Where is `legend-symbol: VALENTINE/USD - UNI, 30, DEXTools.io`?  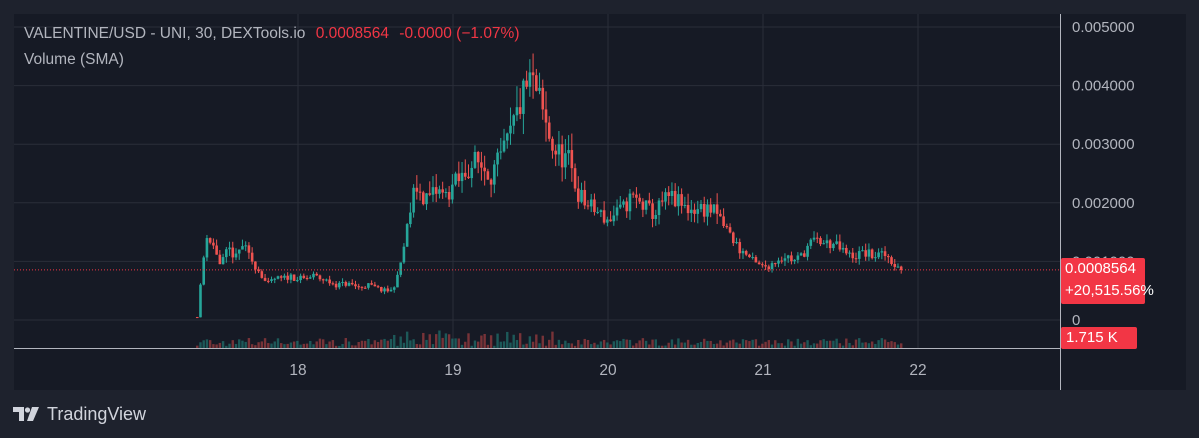 legend-symbol: VALENTINE/USD - UNI, 30, DEXTools.io is located at coordinates (165, 33).